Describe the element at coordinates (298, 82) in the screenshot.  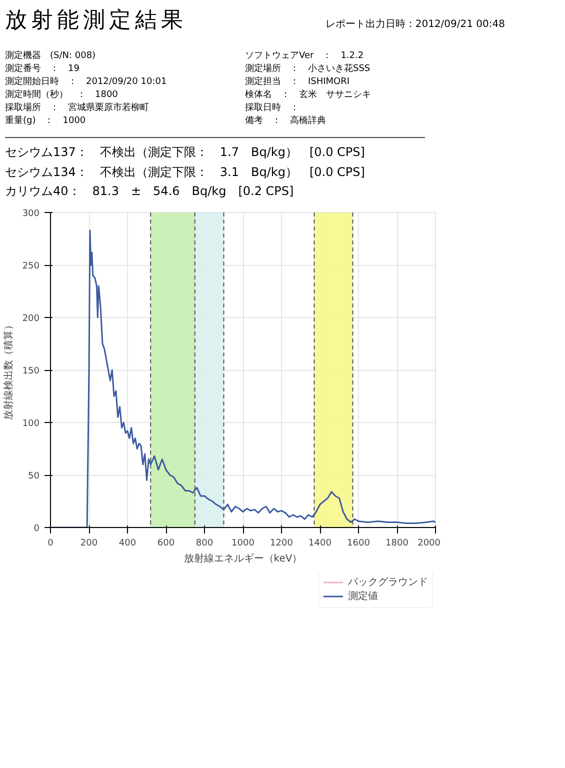
I see `text: 測定担当 ： ISHIMORI` at that location.